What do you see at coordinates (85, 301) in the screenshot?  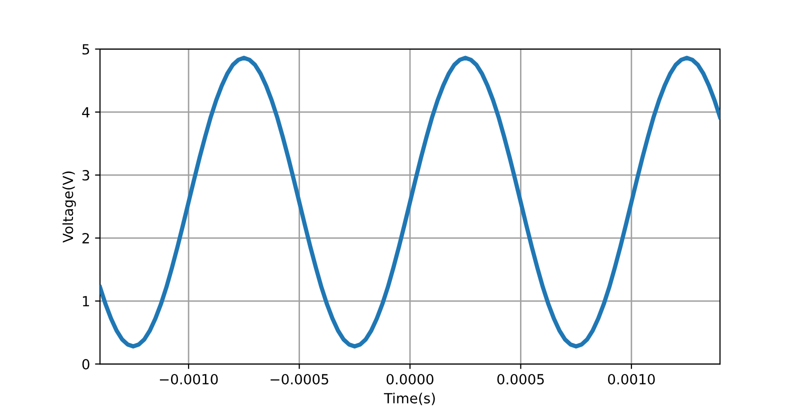 I see `y-tick-label: 1` at bounding box center [85, 301].